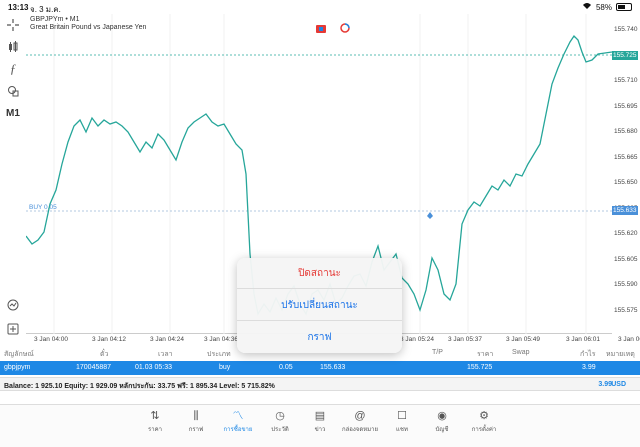 This screenshot has width=640, height=447. I want to click on time-tick: 3 Jan 04:00, so click(51, 339).